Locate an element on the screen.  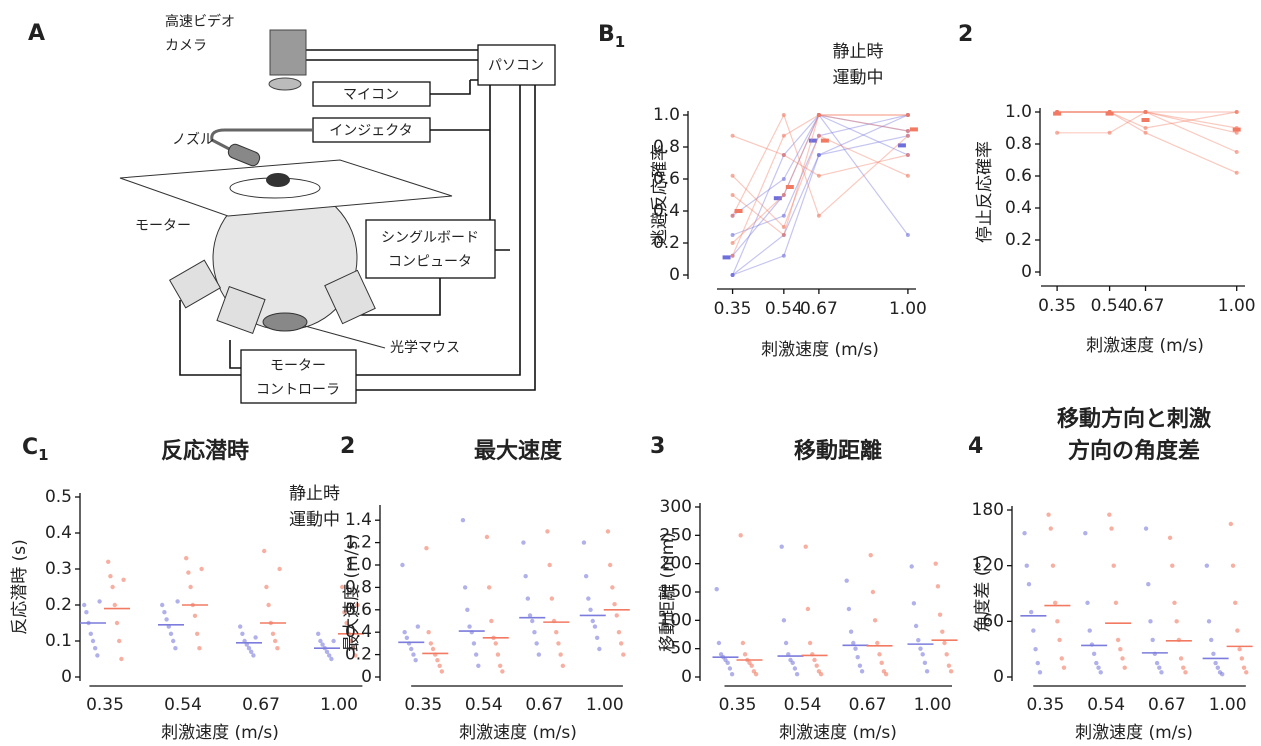
y-tick-label: 150 is located at coordinates (676, 592).